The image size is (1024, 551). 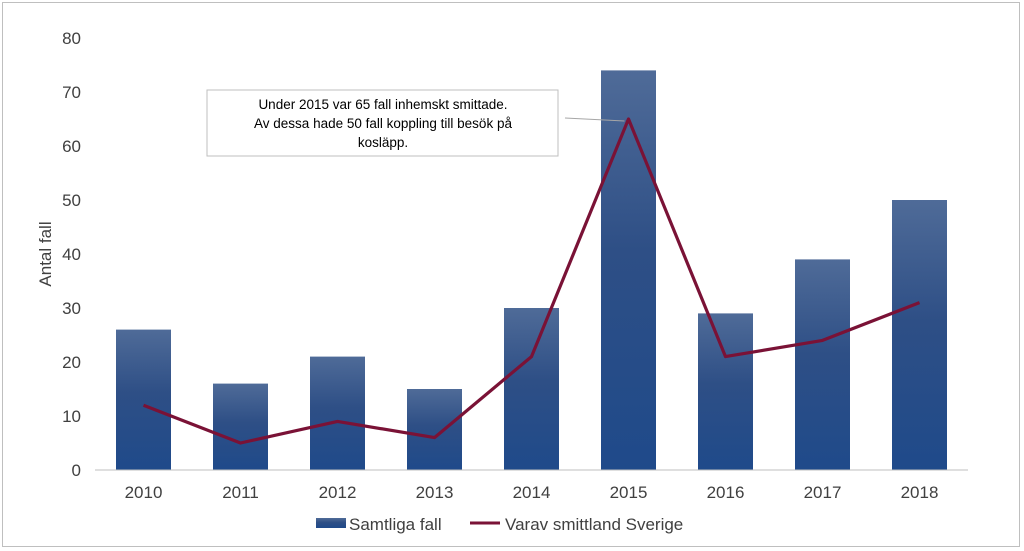 I want to click on y-tick-label: 80, so click(x=71, y=38).